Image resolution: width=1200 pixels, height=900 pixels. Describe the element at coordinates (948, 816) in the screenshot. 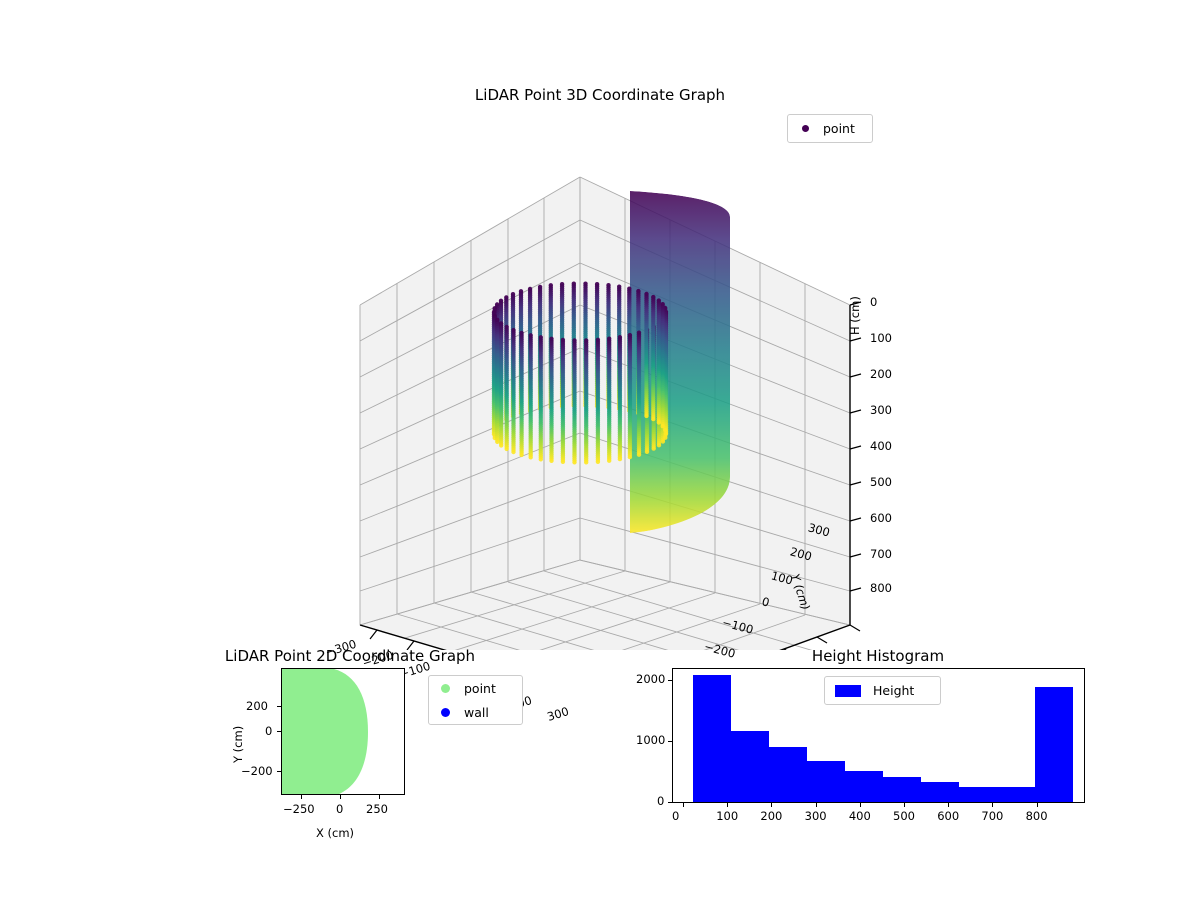

I see `histogram-xtick-label: 600` at that location.